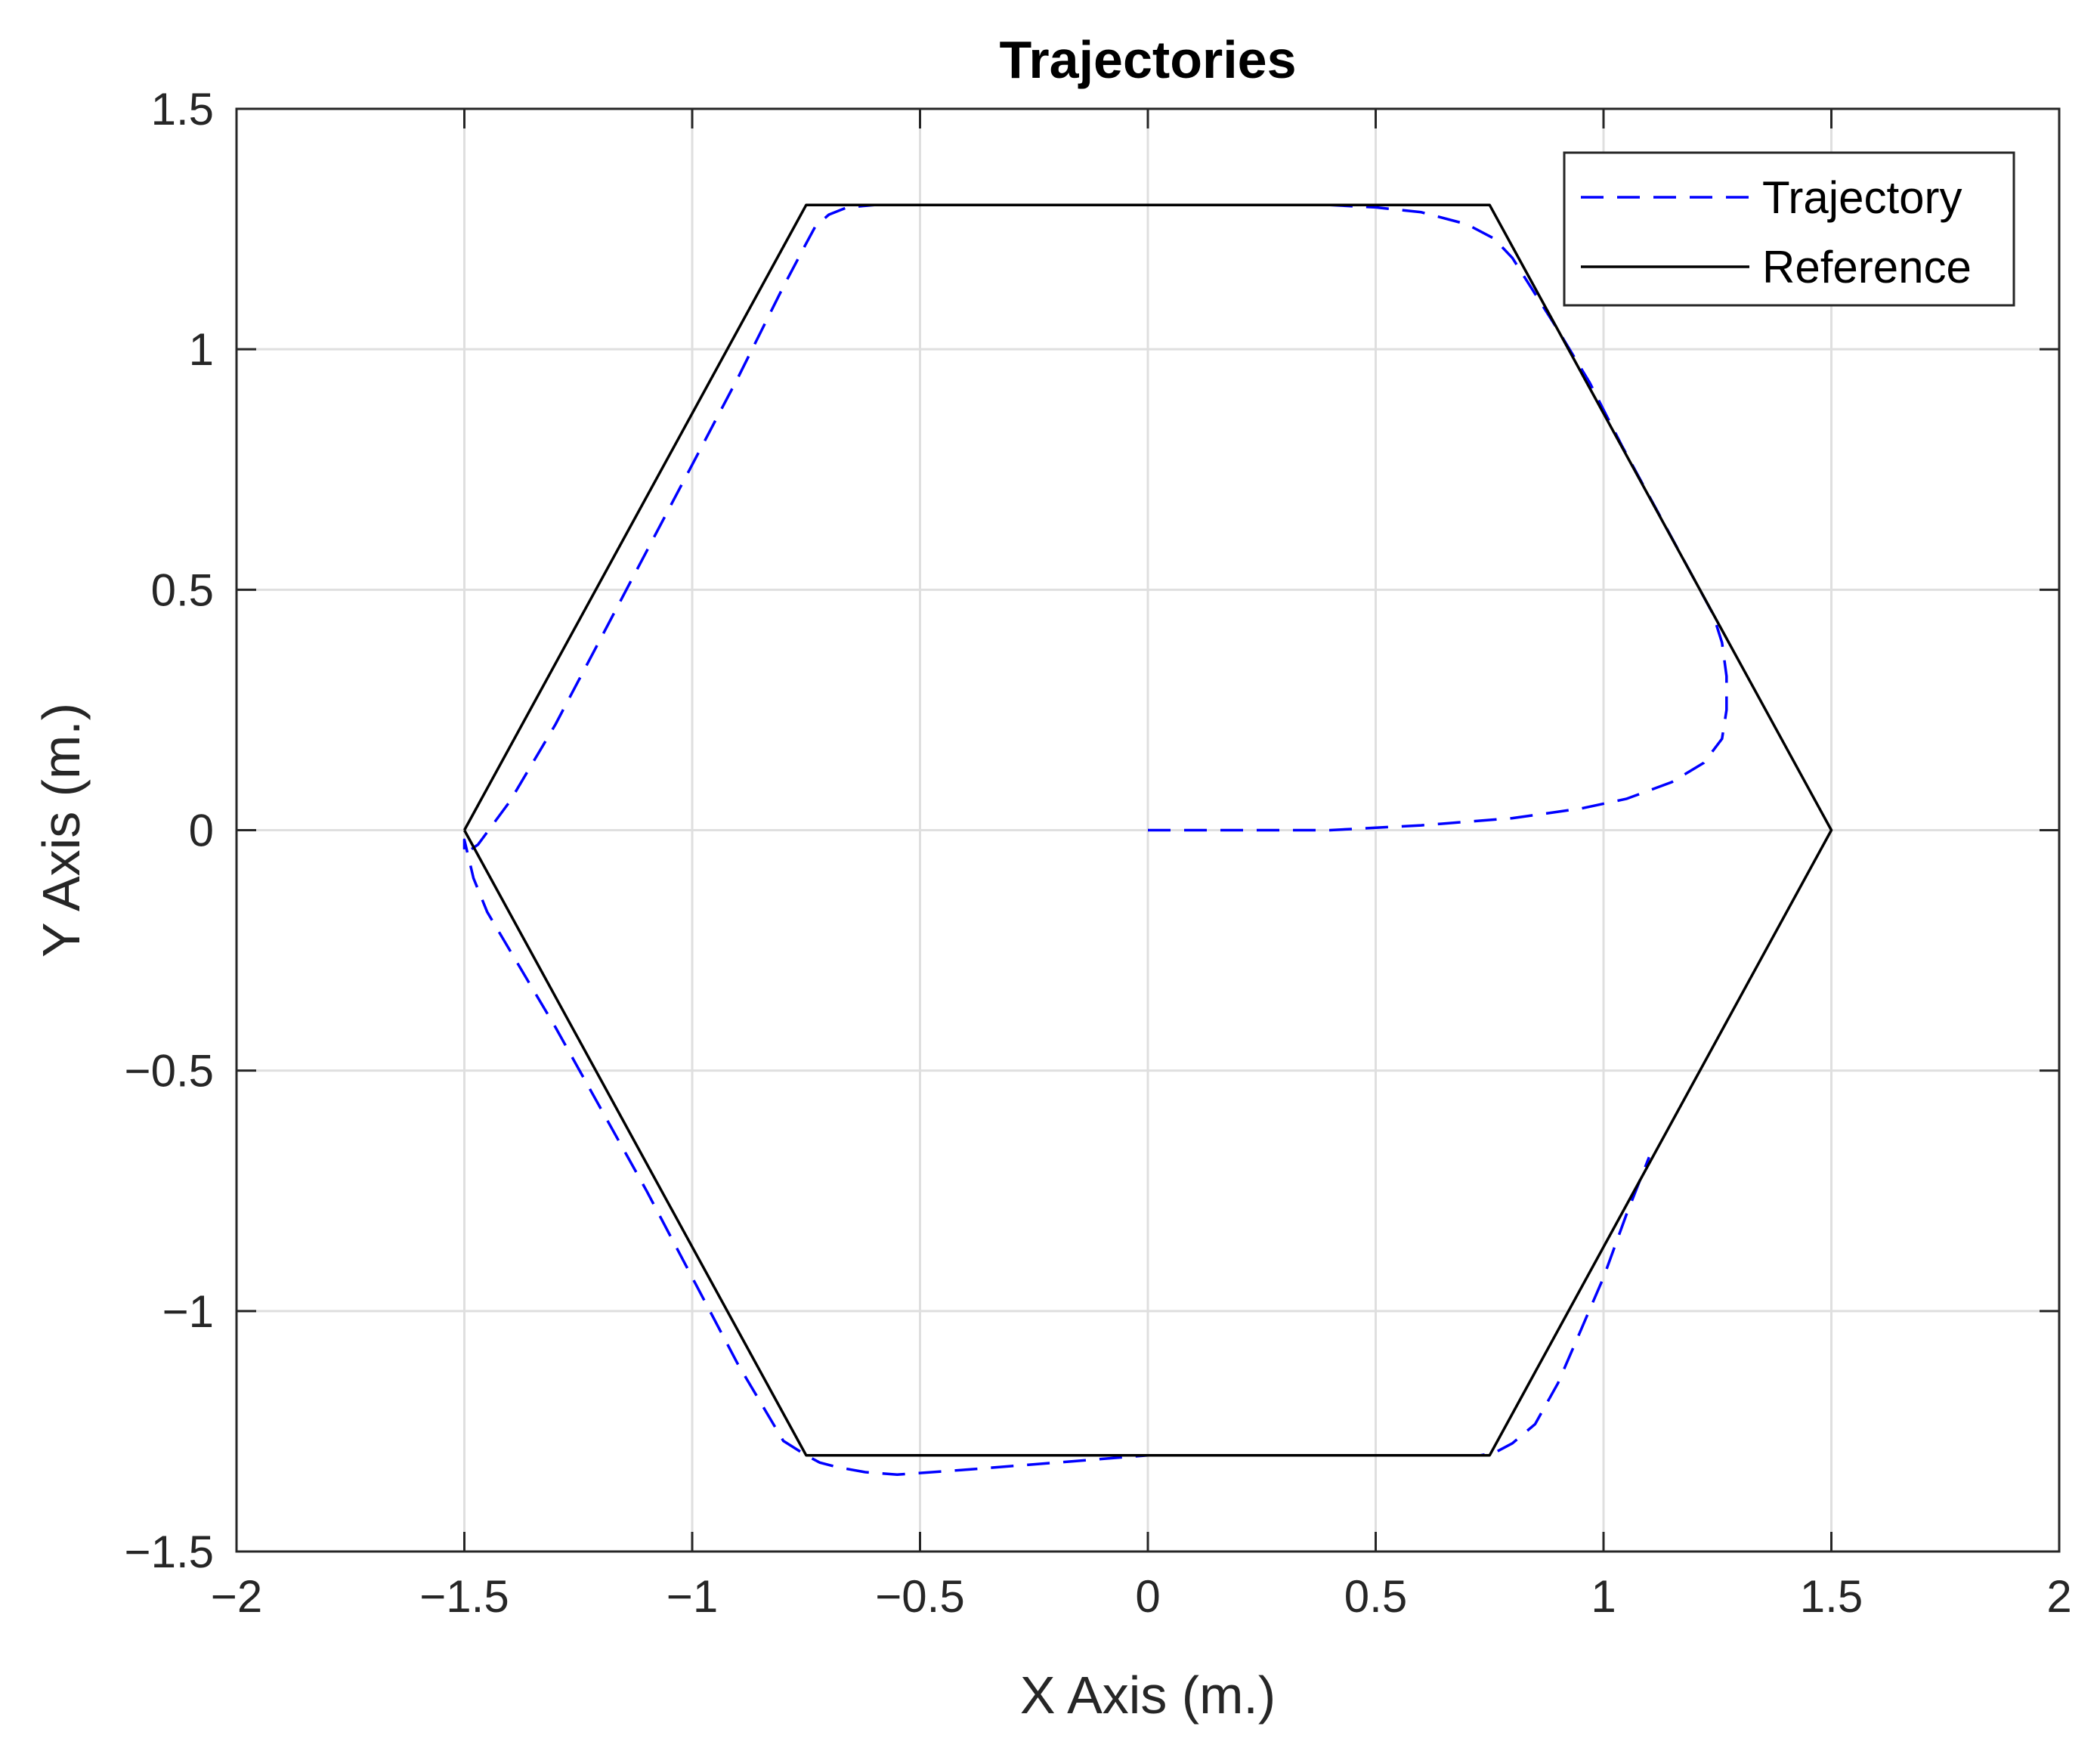 Image resolution: width=2100 pixels, height=1748 pixels. I want to click on y-tick-label: 1.5, so click(182, 109).